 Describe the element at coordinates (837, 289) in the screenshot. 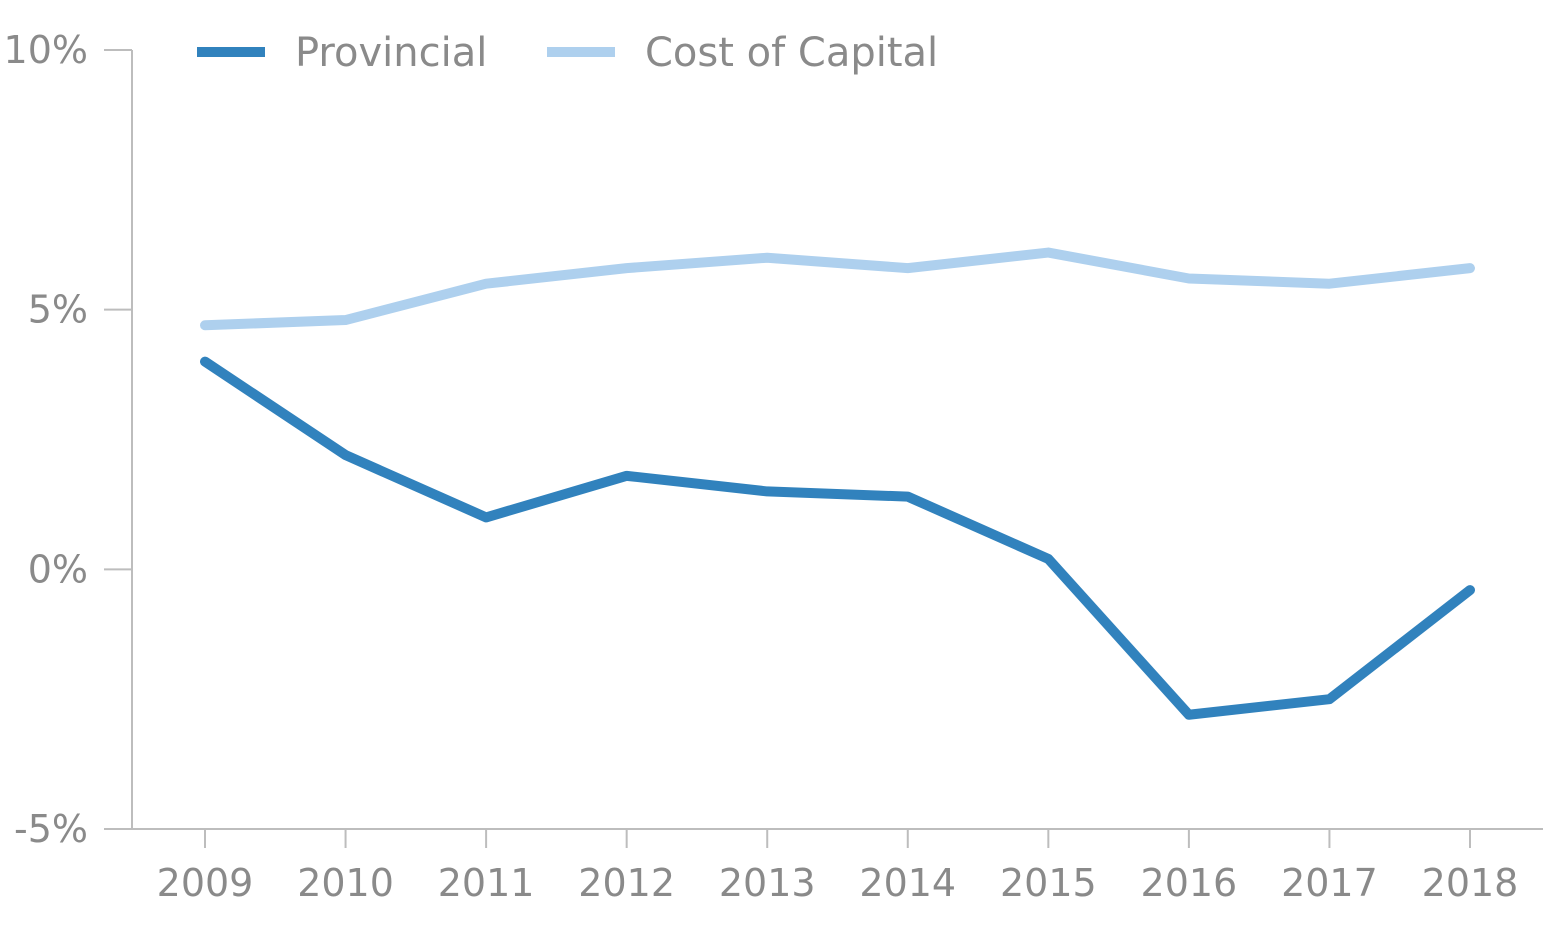

I see `series-line-cost-of-capital` at that location.